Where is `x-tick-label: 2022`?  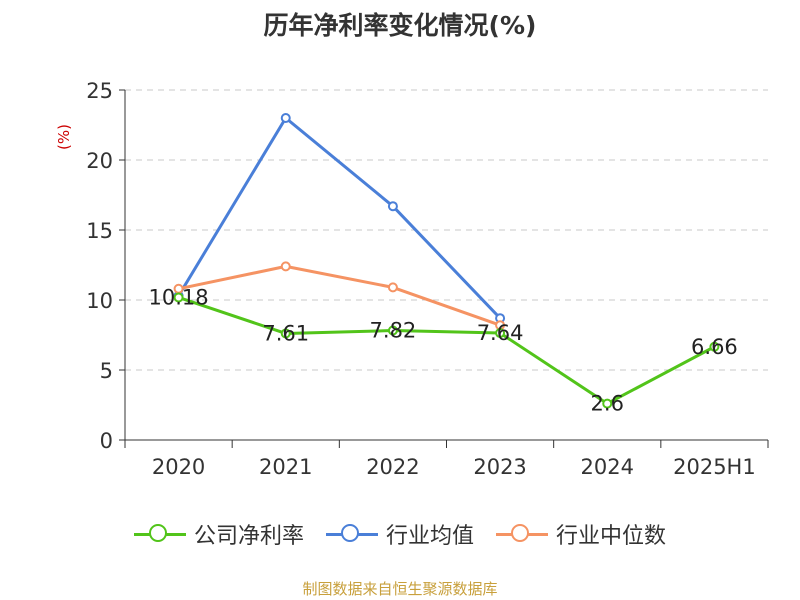
x-tick-label: 2022 is located at coordinates (392, 467).